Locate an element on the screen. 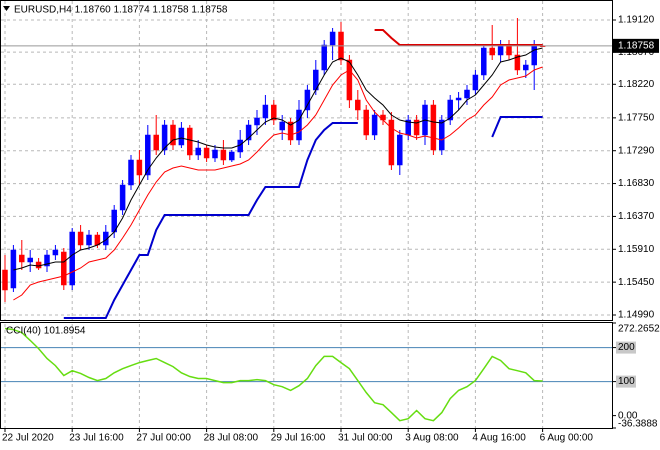 This screenshot has height=450, width=660. x-tick-label: 27 Jul 00:00 is located at coordinates (163, 438).